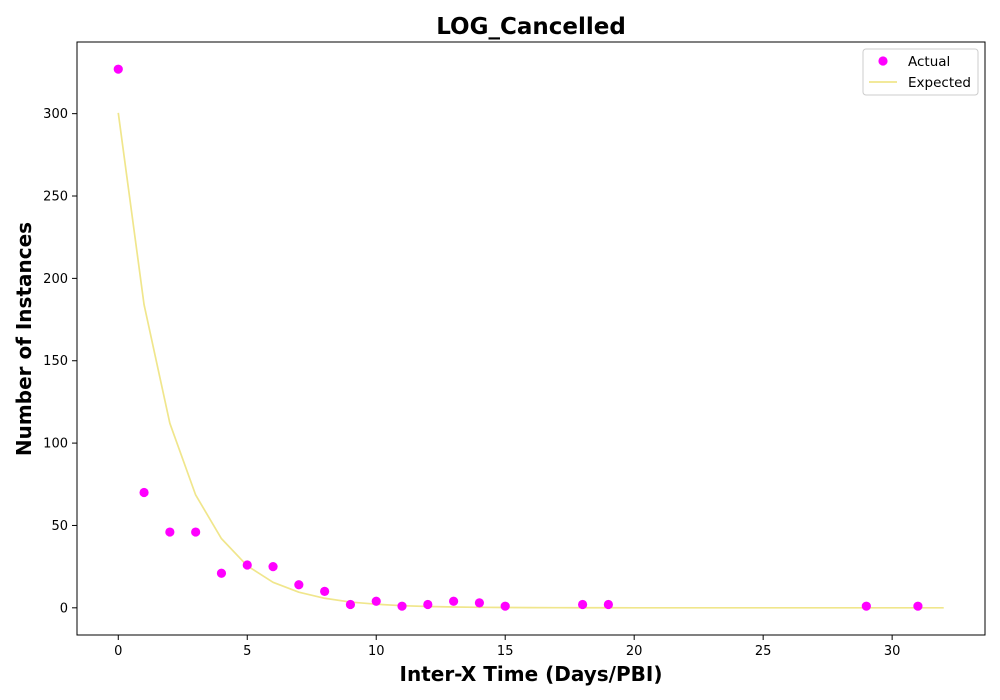  Describe the element at coordinates (55, 279) in the screenshot. I see `y-tick-label: 200` at that location.